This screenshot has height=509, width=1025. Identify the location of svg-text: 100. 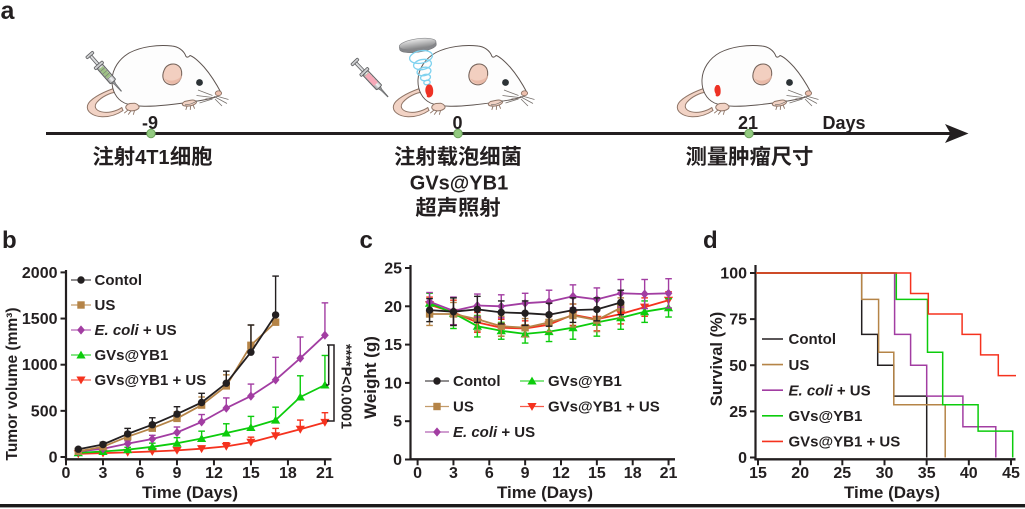
(733, 274).